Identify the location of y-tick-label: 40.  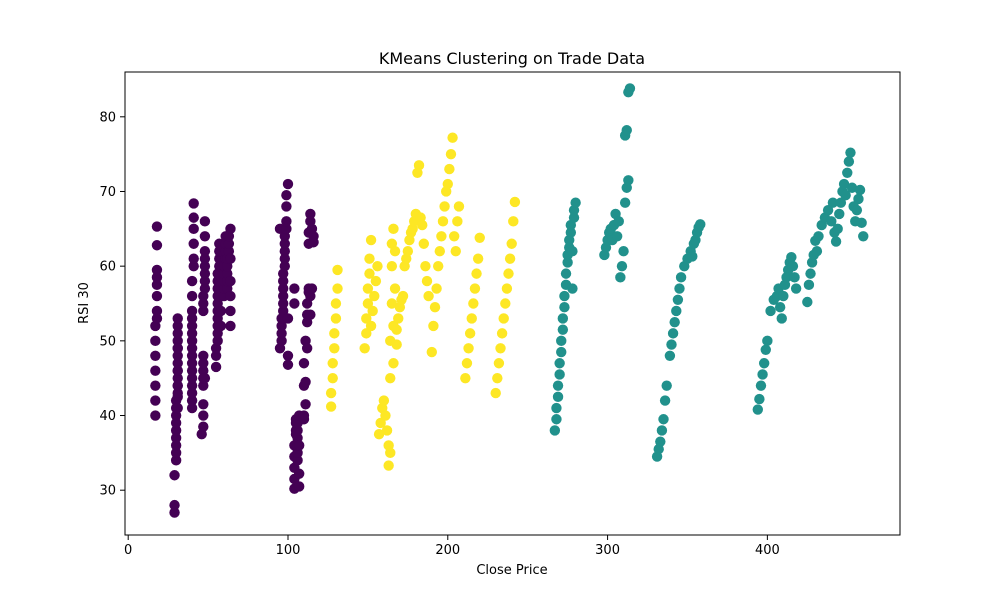
(107, 416).